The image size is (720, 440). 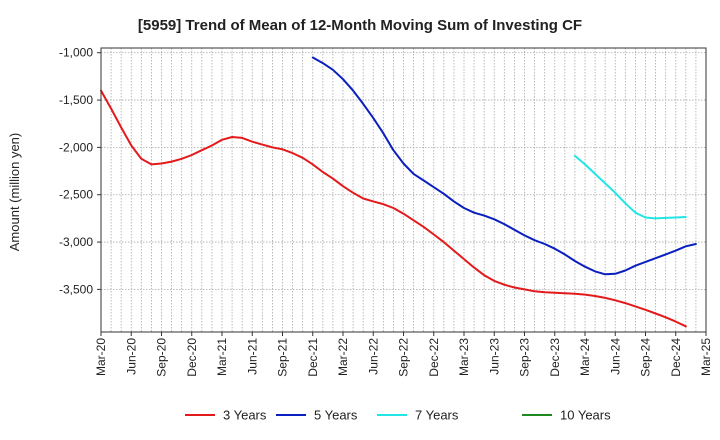 What do you see at coordinates (76, 53) in the screenshot?
I see `y-tick-label: -1,000` at bounding box center [76, 53].